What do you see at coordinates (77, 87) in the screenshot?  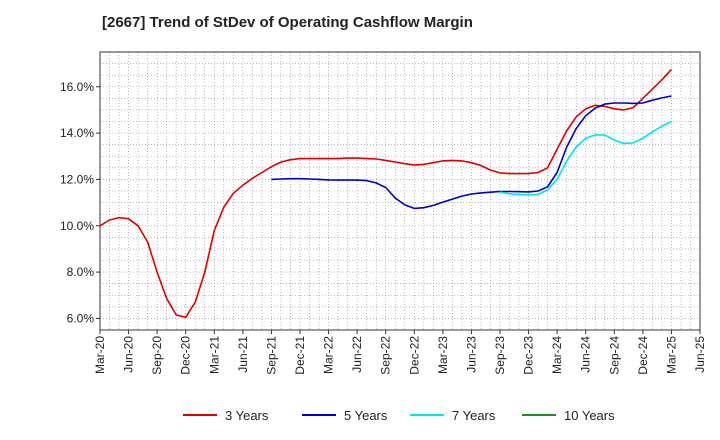 I see `y-tick-label: 16.0%` at bounding box center [77, 87].